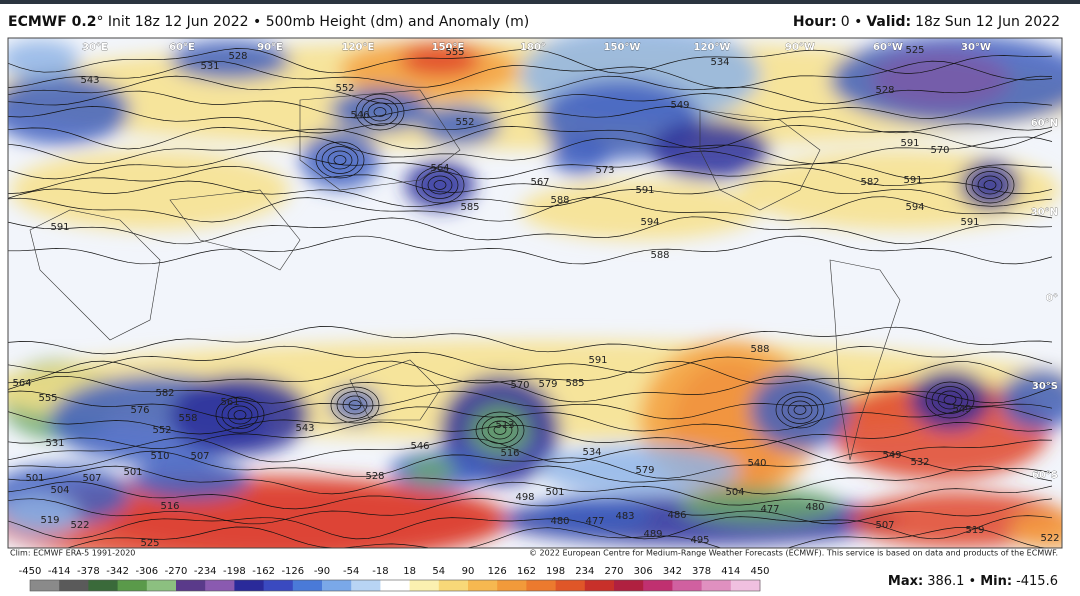  What do you see at coordinates (161, 430) in the screenshot?
I see `contour-label: 552` at bounding box center [161, 430].